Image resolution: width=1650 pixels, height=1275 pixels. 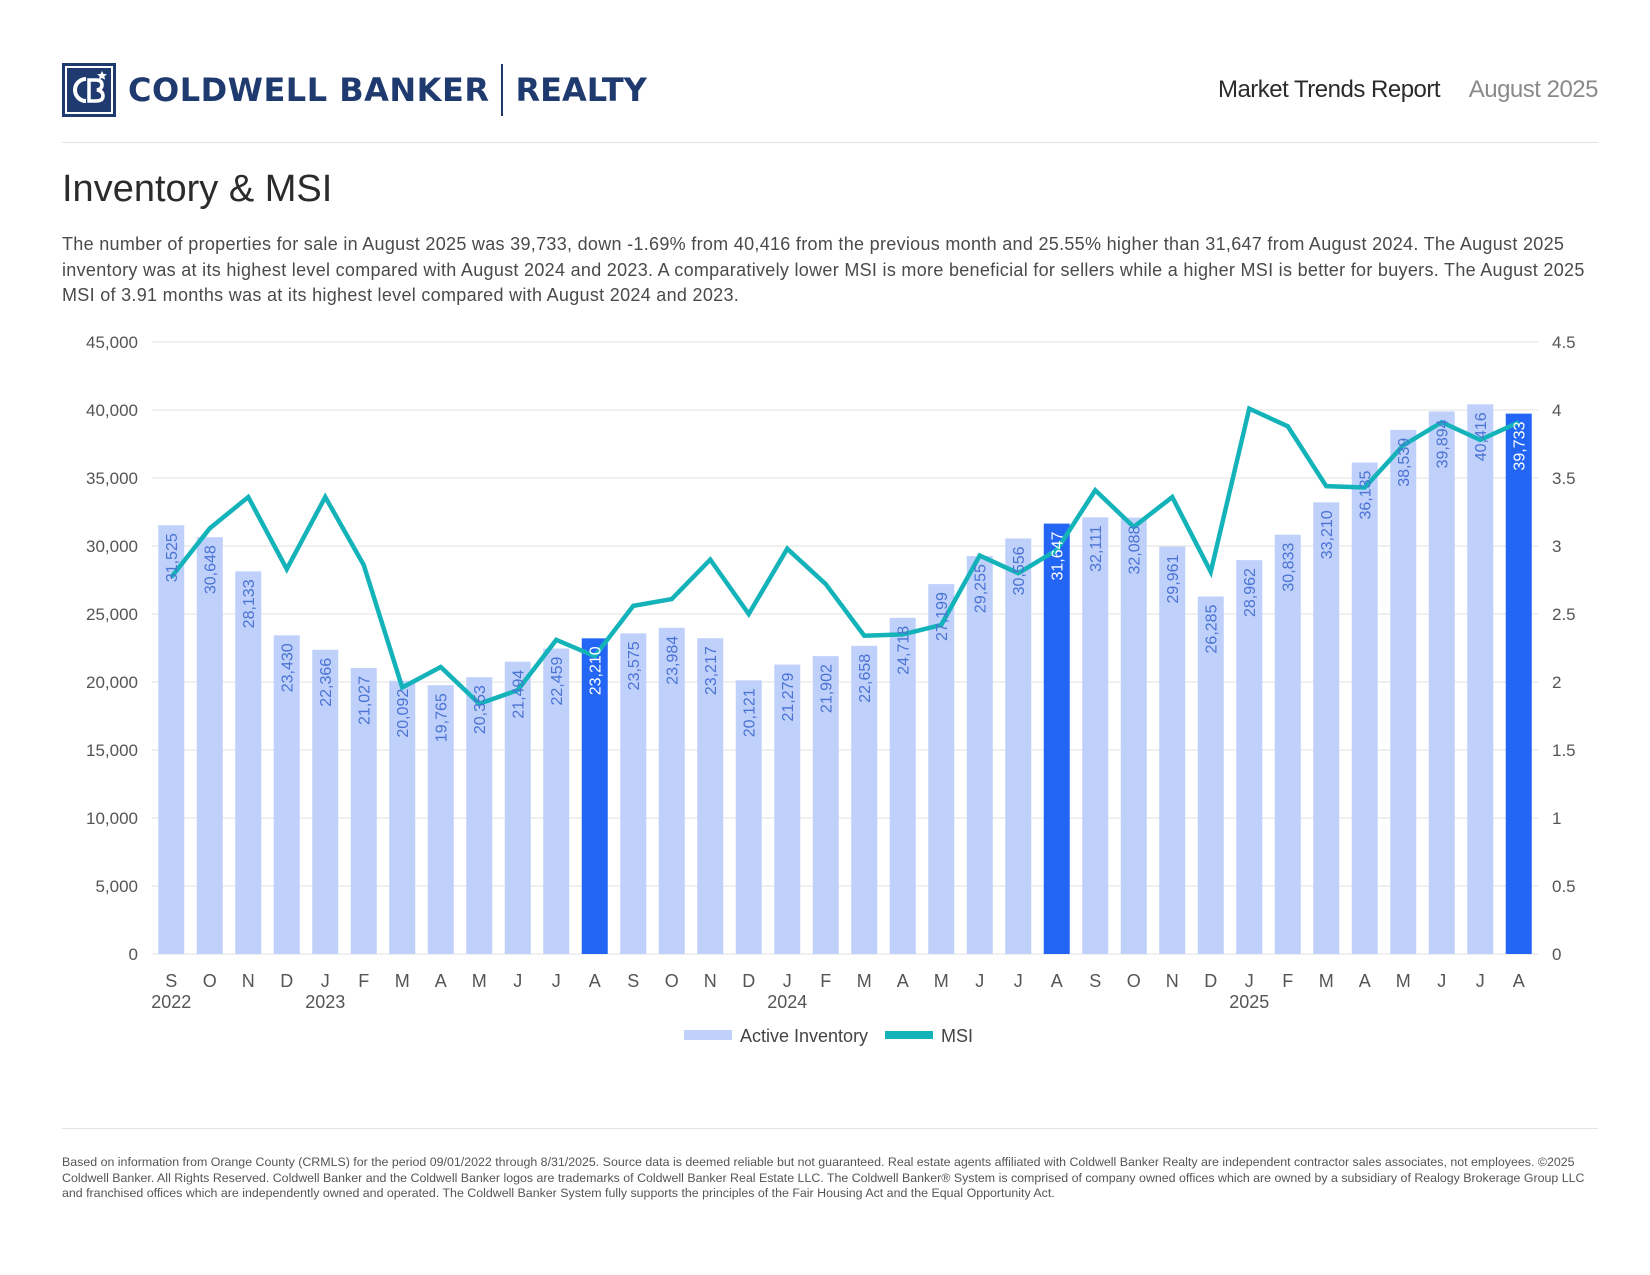 I want to click on legend-label-inventory: Active Inventory, so click(x=804, y=1036).